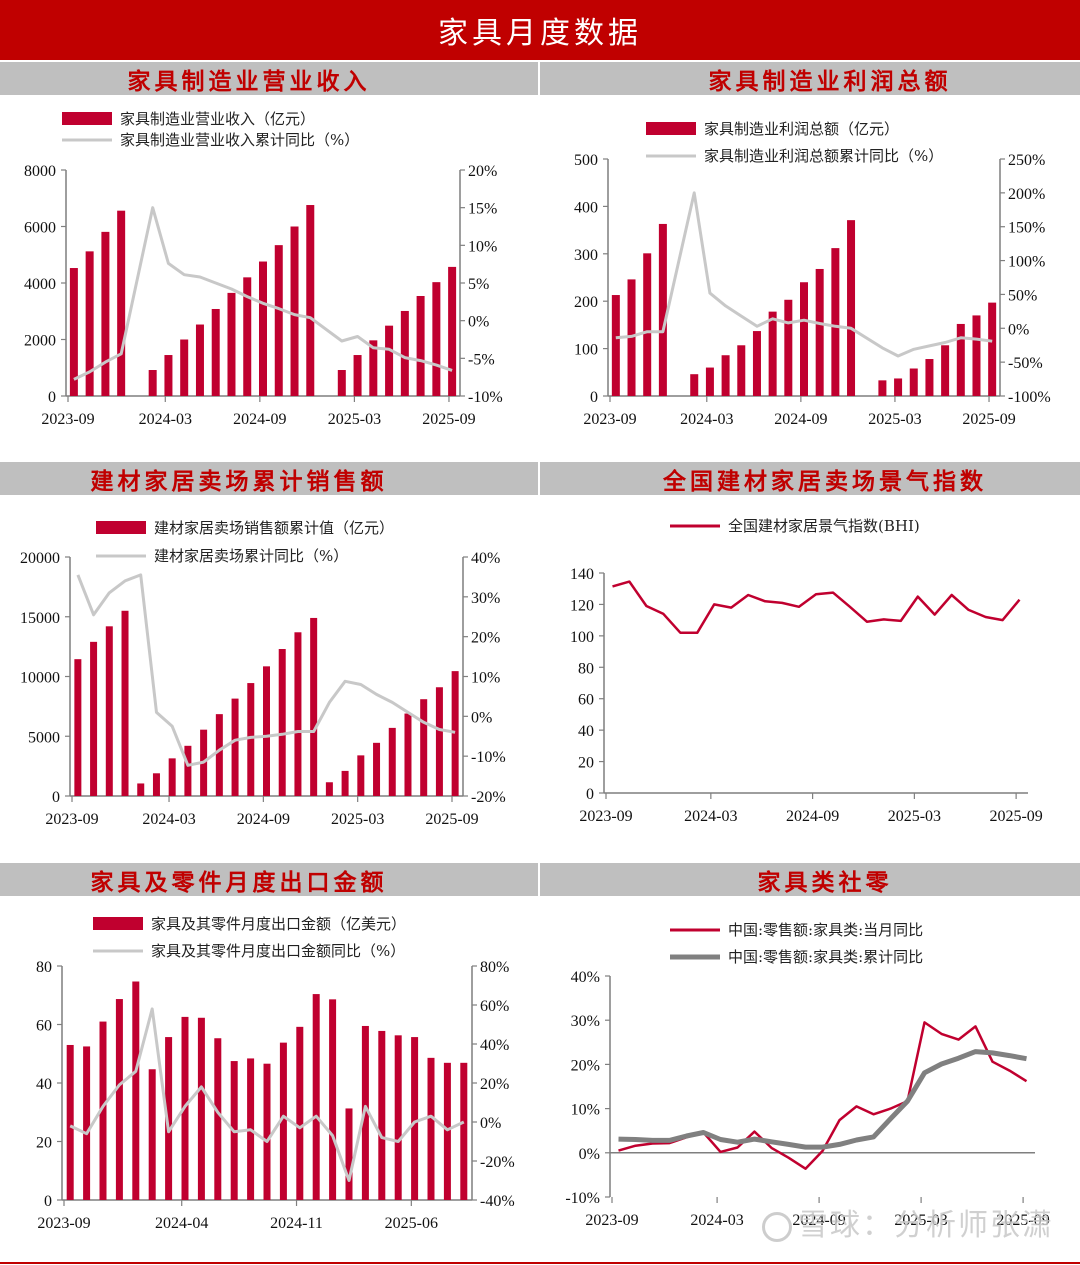  Describe the element at coordinates (586, 668) in the screenshot. I see `y-tick-label: 80` at that location.